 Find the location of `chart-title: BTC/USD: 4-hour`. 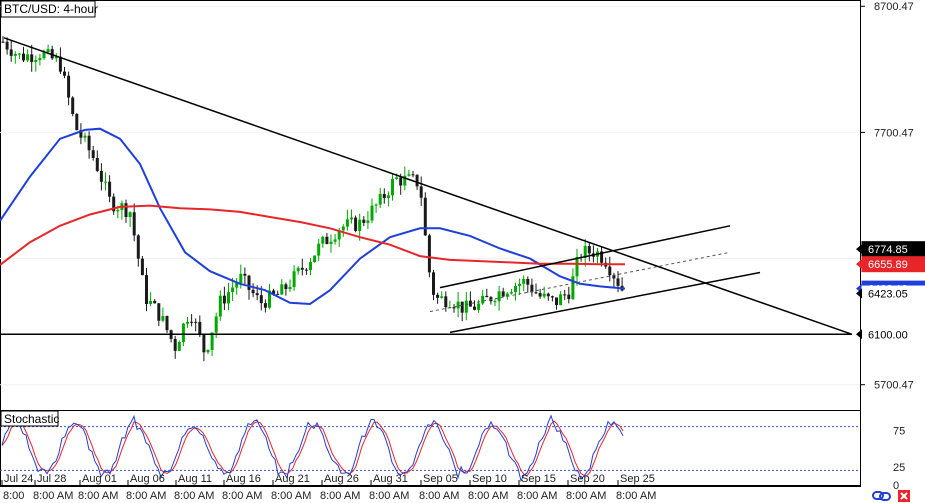

chart-title: BTC/USD: 4-hour is located at coordinates (51, 9).